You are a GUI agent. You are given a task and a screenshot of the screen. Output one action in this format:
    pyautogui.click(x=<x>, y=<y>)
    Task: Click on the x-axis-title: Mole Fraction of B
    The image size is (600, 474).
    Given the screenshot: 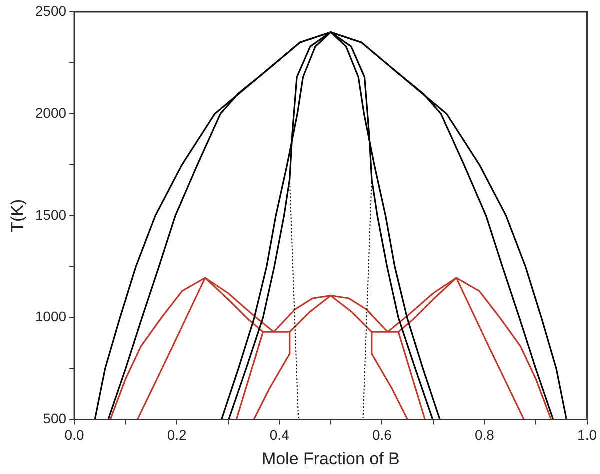 What is the action you would take?
    pyautogui.click(x=331, y=458)
    